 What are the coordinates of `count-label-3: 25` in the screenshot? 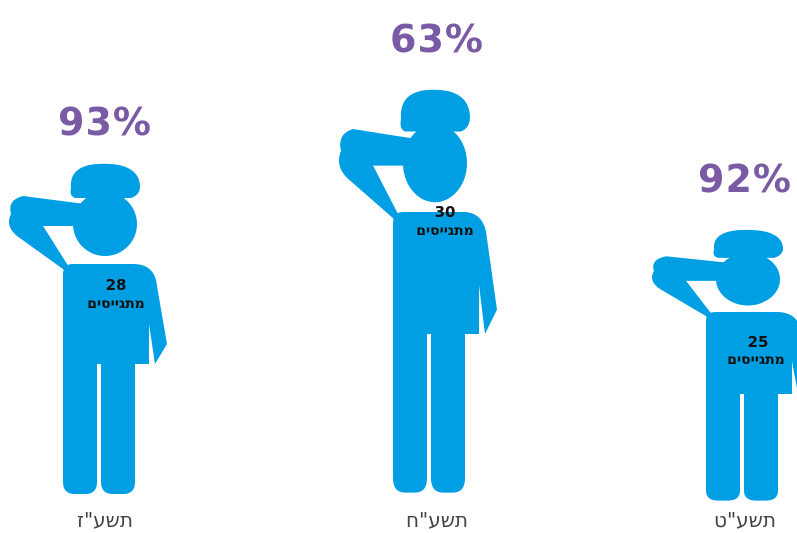 It's located at (758, 342).